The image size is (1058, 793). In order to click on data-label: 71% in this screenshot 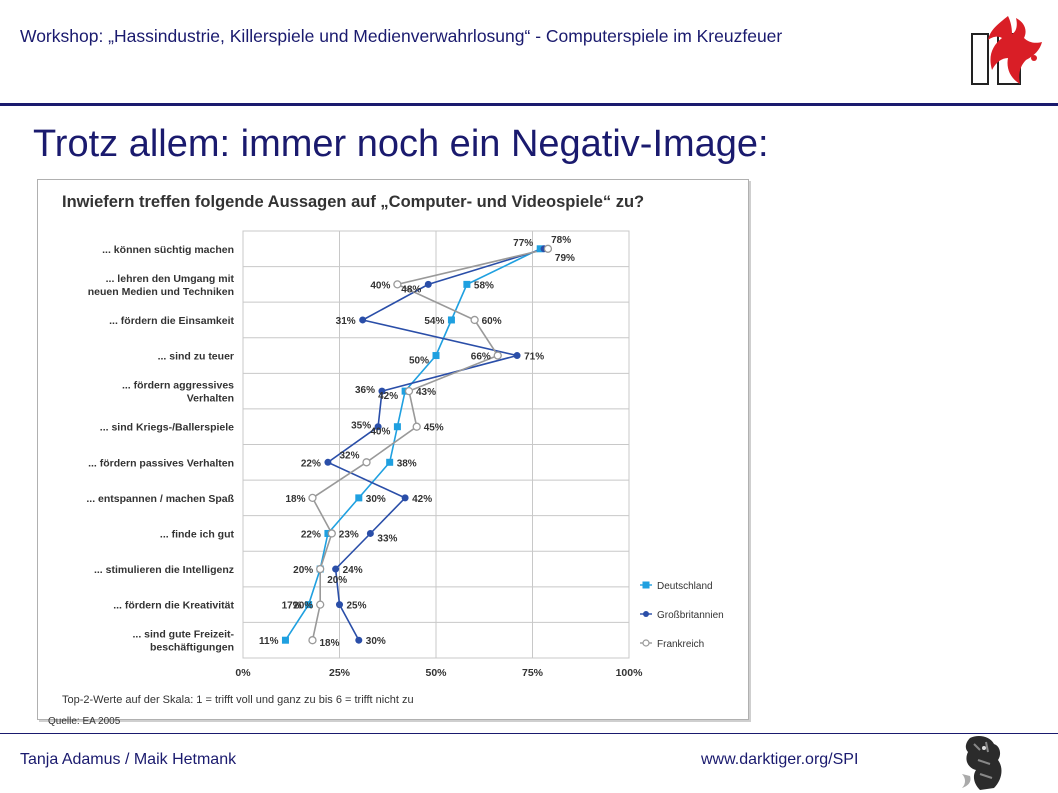, I will do `click(534, 357)`.